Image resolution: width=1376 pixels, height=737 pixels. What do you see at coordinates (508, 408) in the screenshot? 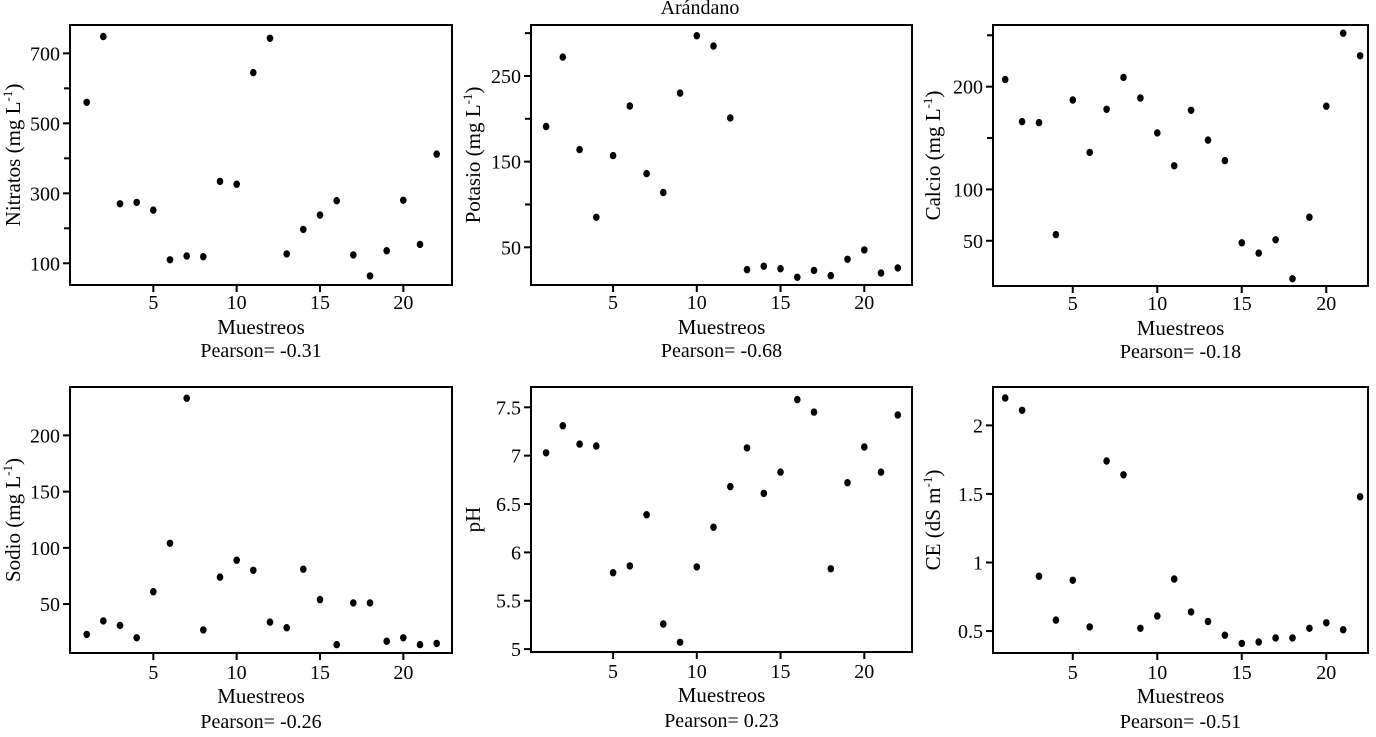
I see `y-tick-label: 7.5` at bounding box center [508, 408].